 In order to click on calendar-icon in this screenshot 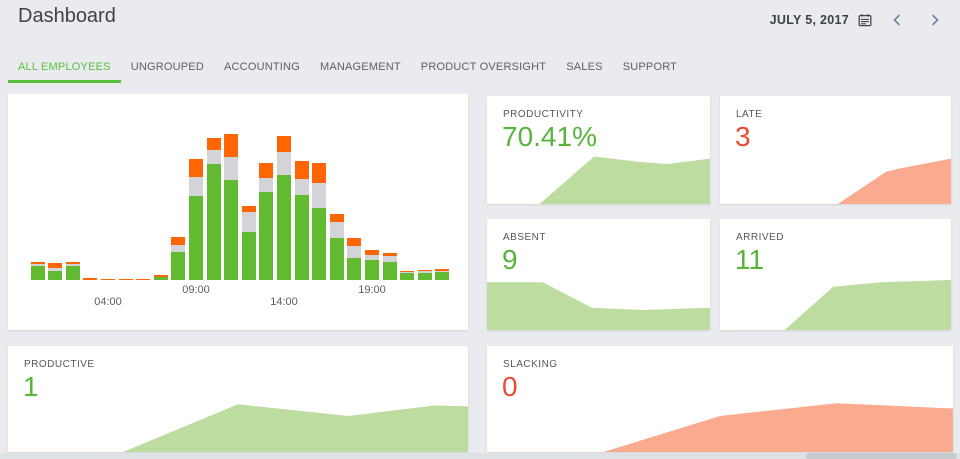, I will do `click(865, 20)`.